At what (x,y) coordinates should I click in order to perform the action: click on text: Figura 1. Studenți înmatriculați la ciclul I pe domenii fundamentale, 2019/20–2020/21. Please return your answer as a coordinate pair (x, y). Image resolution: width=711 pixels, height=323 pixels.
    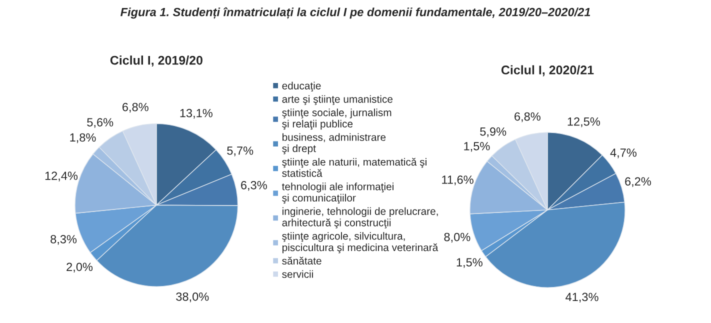
    Looking at the image, I should click on (355, 13).